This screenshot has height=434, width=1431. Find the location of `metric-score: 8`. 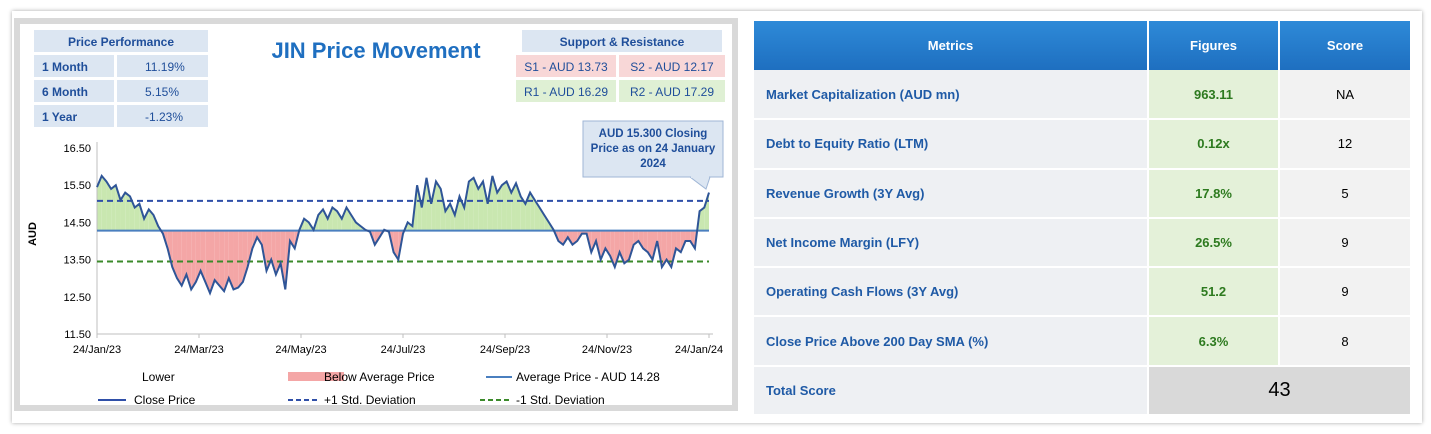

metric-score: 8 is located at coordinates (1345, 341).